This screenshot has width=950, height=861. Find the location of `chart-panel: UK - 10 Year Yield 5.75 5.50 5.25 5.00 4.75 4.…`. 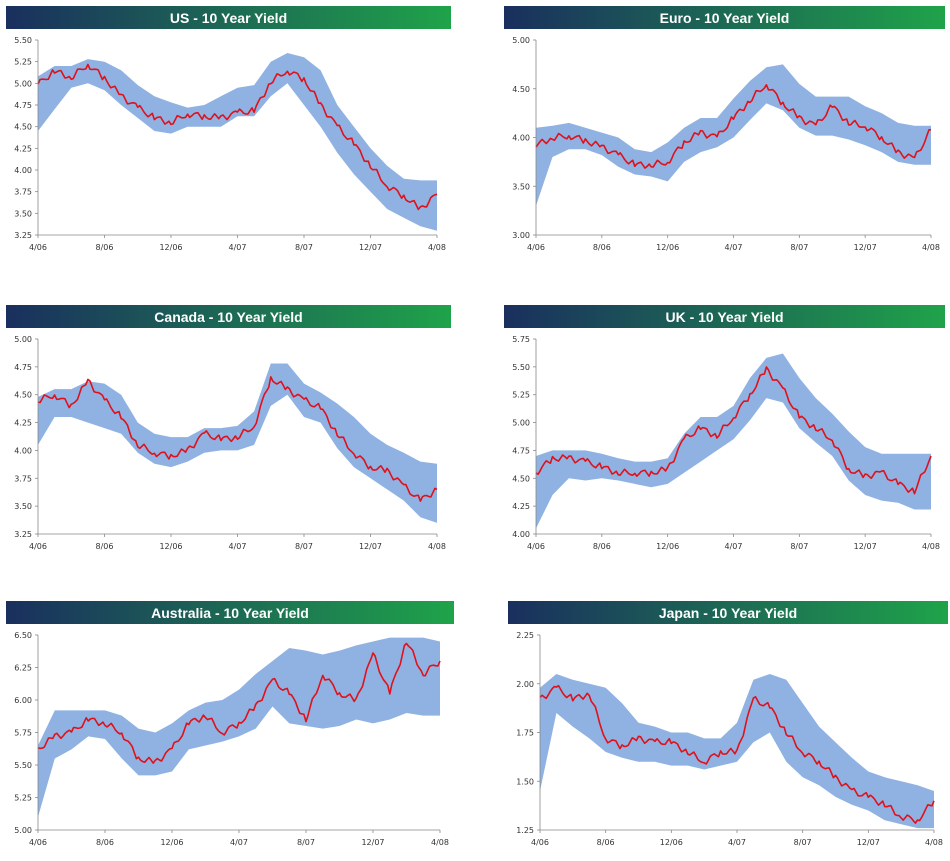

chart-panel: UK - 10 Year Yield 5.75 5.50 5.25 5.00 4.75 4.… is located at coordinates (724, 430).